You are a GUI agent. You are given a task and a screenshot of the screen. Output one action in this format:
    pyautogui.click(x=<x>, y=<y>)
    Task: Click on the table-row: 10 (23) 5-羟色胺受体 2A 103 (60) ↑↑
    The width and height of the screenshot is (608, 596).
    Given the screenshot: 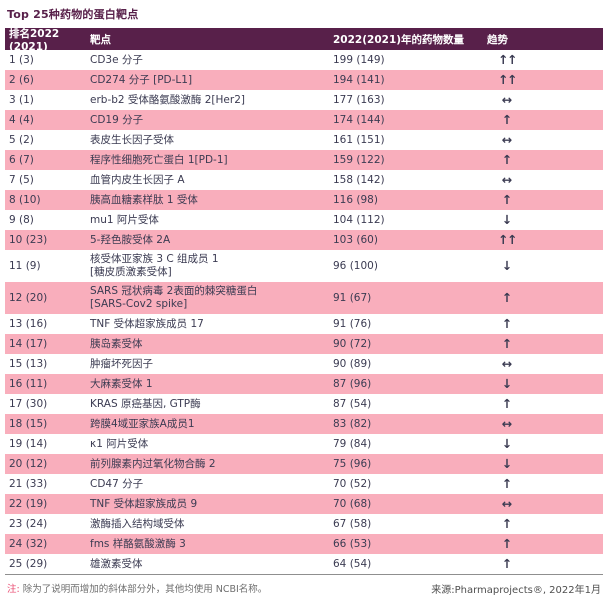 What is the action you would take?
    pyautogui.click(x=304, y=240)
    